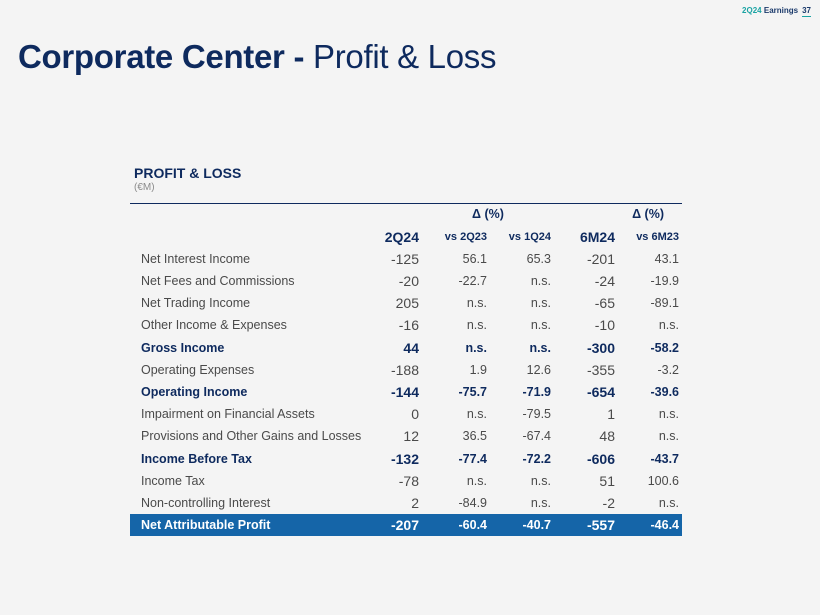  Describe the element at coordinates (668, 370) in the screenshot. I see `value-vs-6m23: -3.2` at that location.